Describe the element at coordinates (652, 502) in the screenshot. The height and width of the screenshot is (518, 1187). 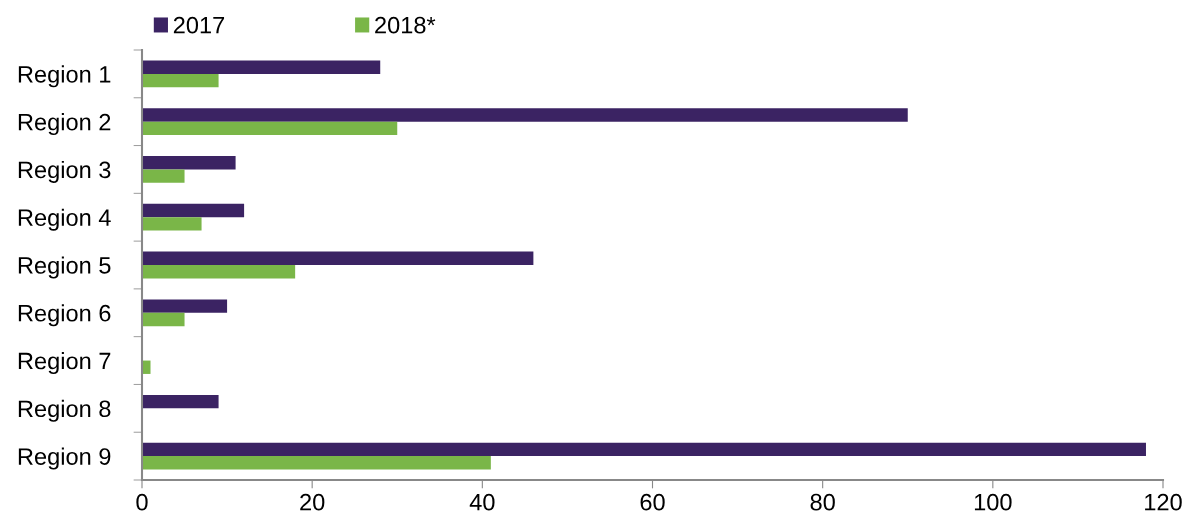
I see `x-tick-label: 60` at that location.